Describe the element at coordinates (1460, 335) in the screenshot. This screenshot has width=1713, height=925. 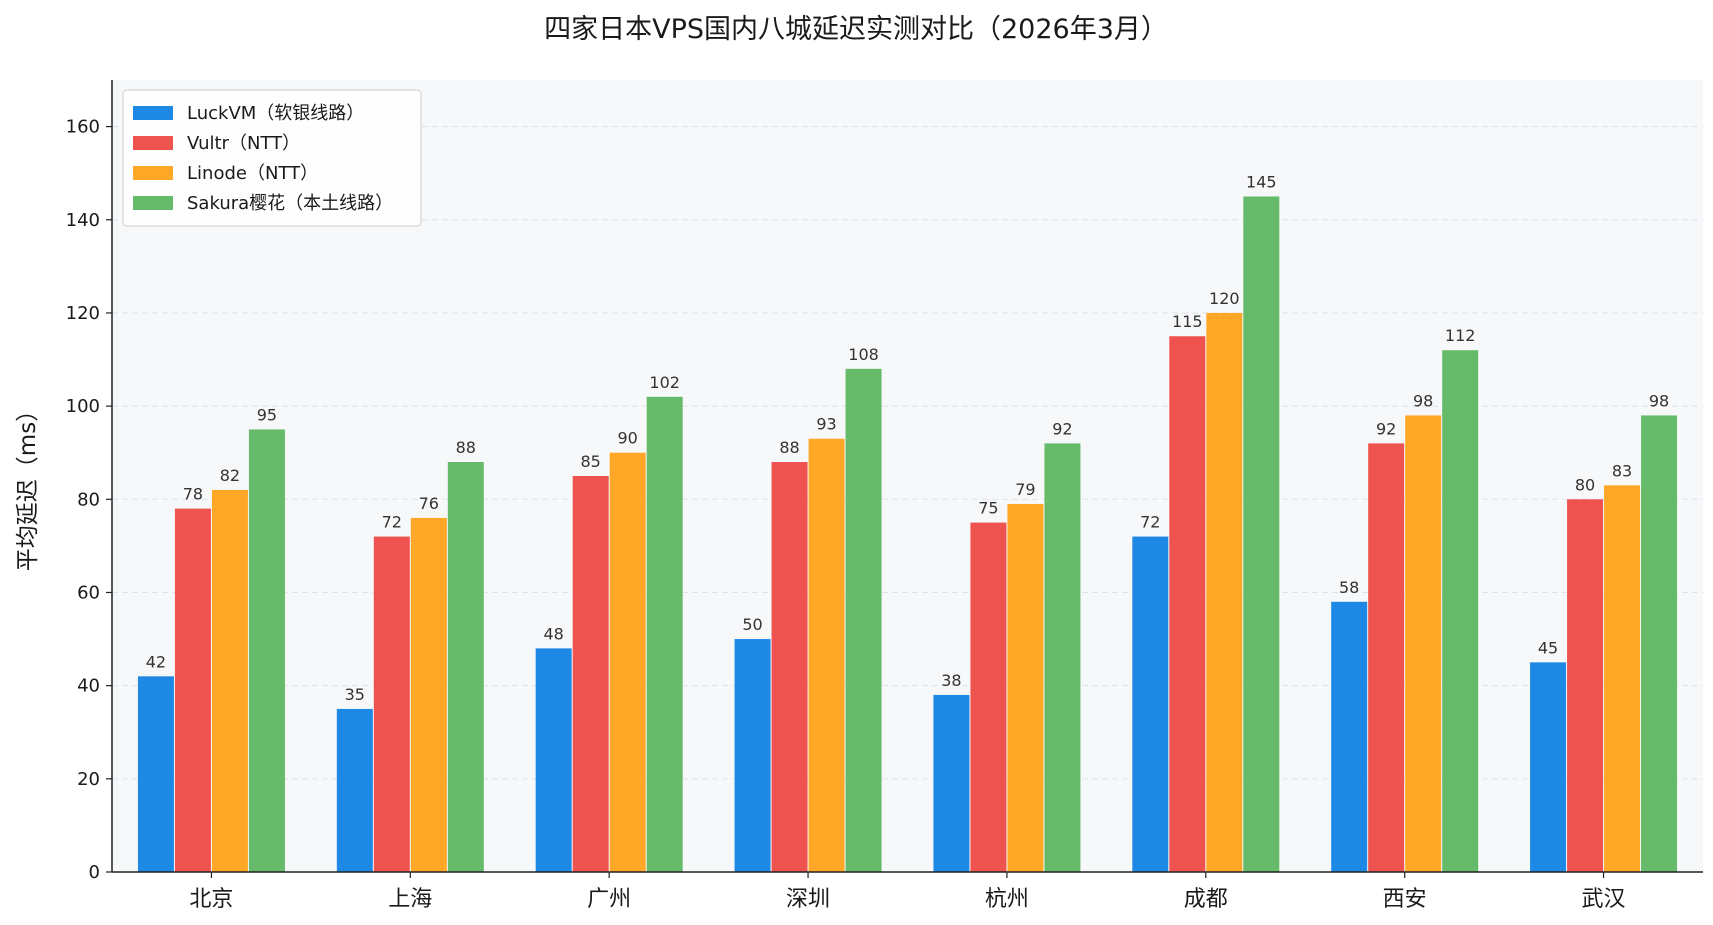
I see `data-label: 112` at that location.